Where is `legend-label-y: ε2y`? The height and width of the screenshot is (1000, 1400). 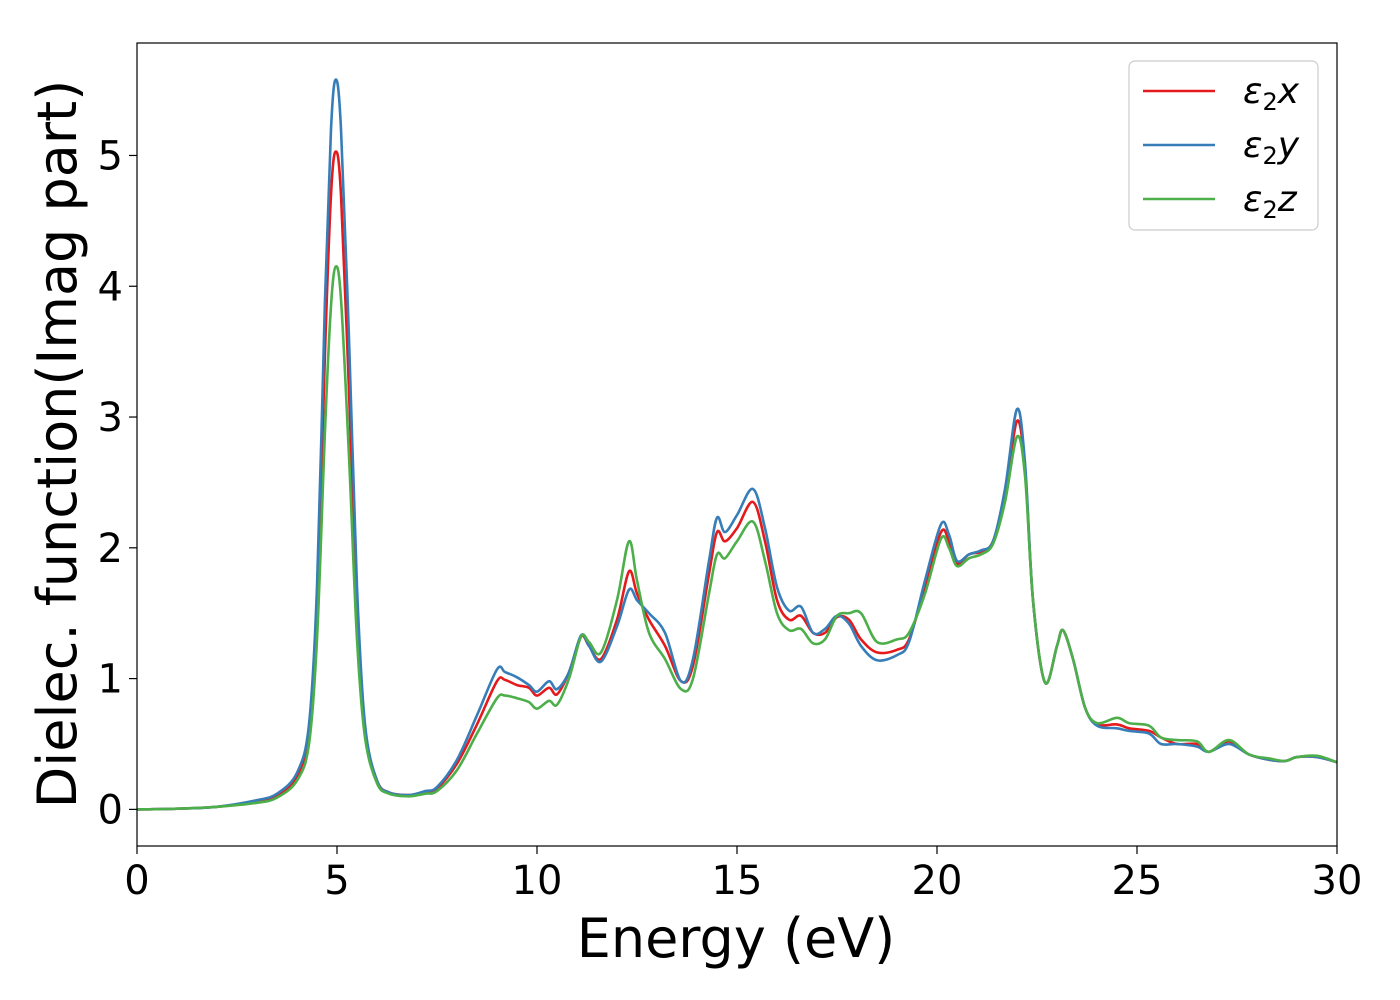
legend-label-y: ε2y is located at coordinates (1271, 147).